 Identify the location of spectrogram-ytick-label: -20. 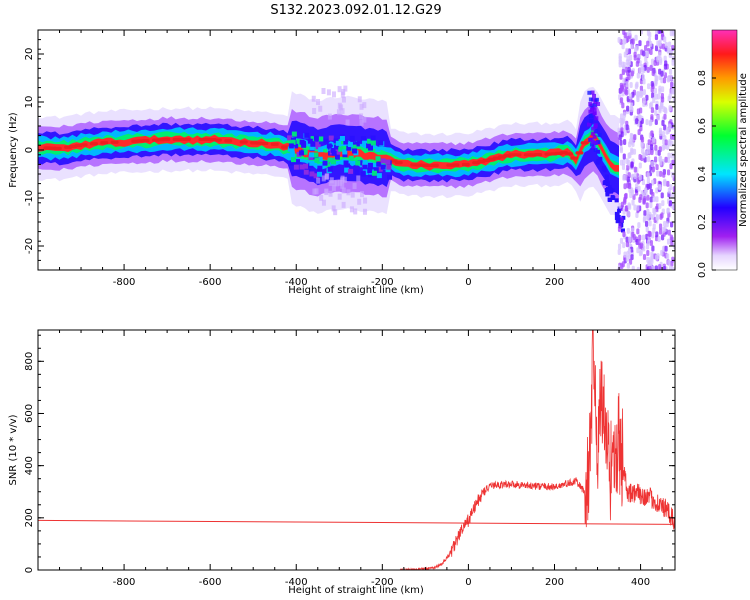
(29, 246).